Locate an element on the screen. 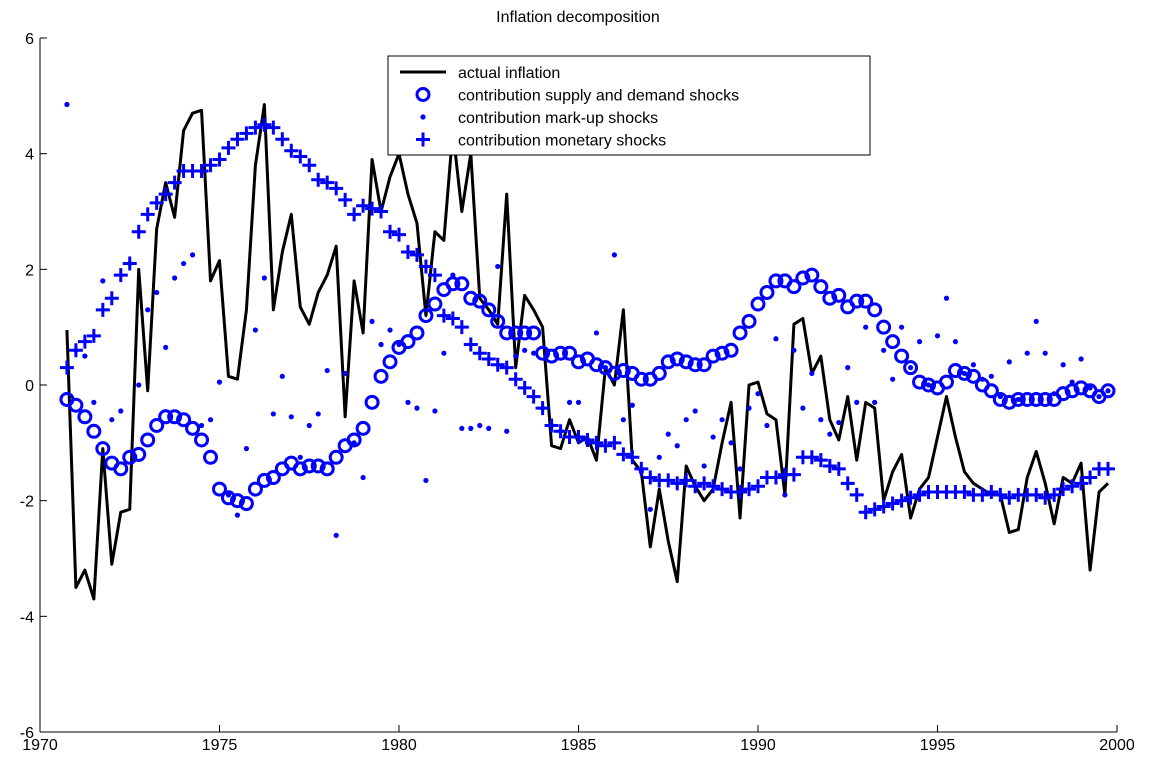  y-tick-label: 0 is located at coordinates (29, 386).